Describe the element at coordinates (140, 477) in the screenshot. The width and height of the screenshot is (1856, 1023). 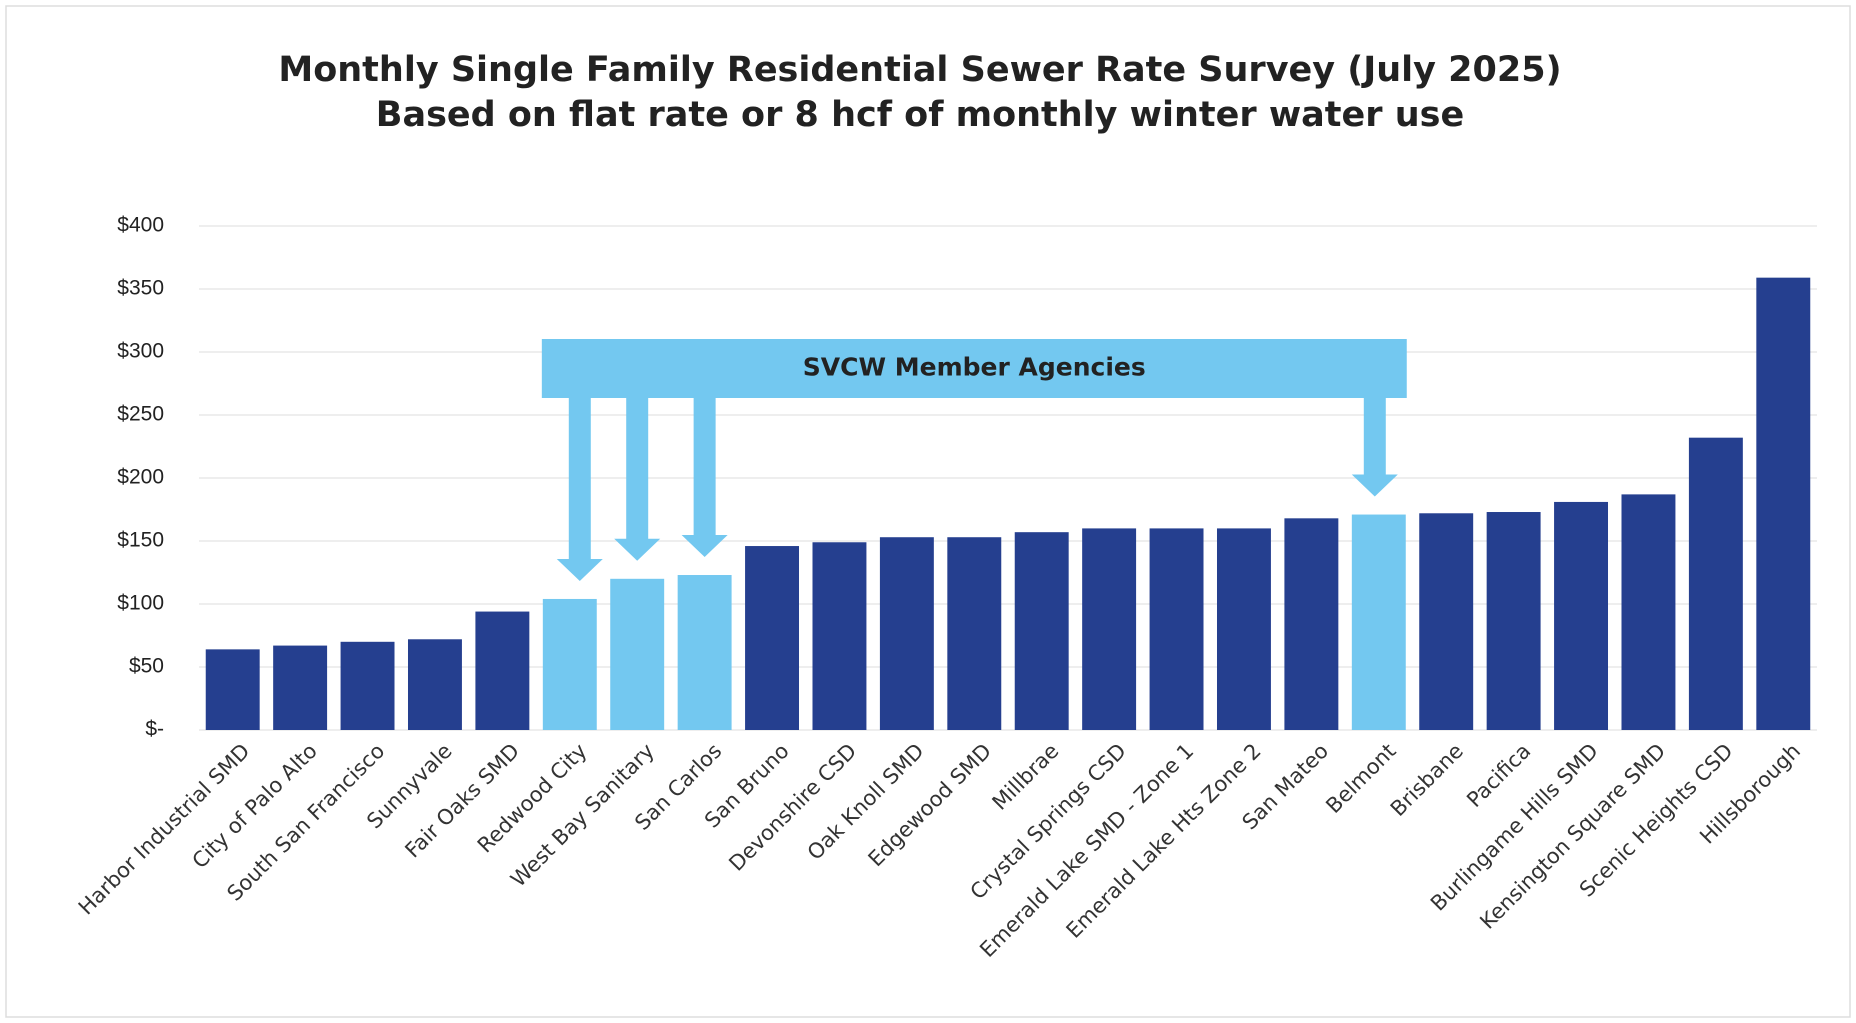
I see `y-tick-label: $200` at that location.